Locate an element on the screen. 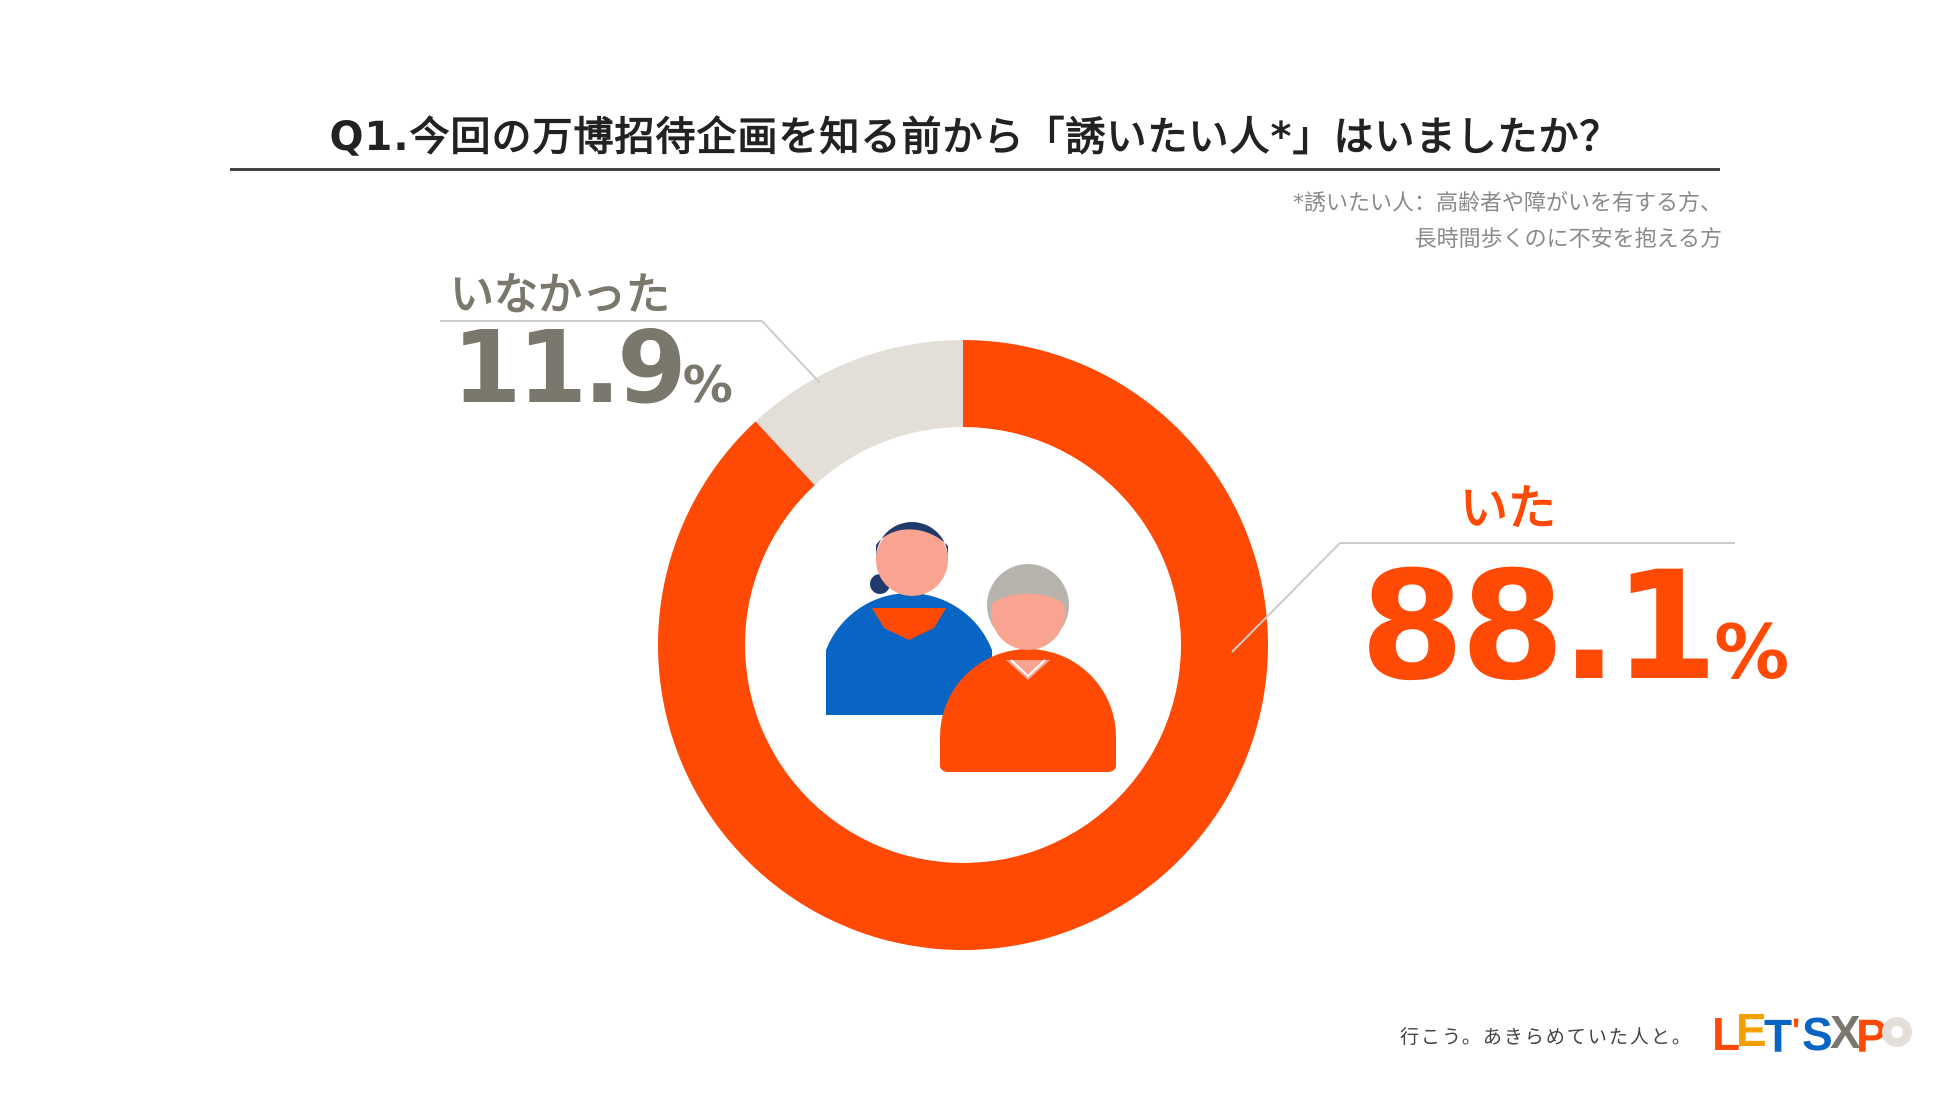 The image size is (1950, 1097). value-yes: 88.1 is located at coordinates (1539, 627).